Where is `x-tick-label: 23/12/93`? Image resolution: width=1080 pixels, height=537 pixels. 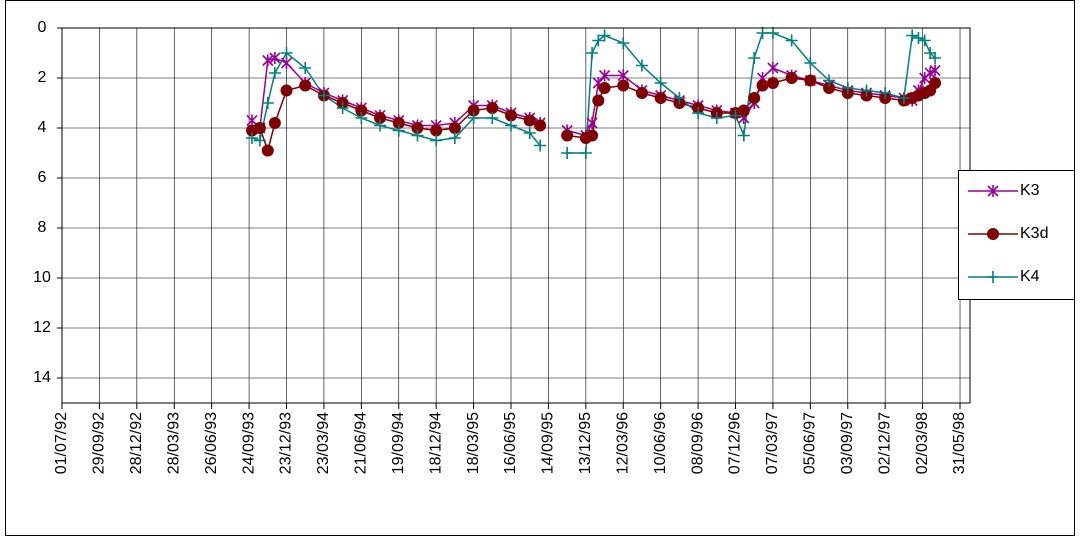 x-tick-label: 23/12/93 is located at coordinates (286, 443).